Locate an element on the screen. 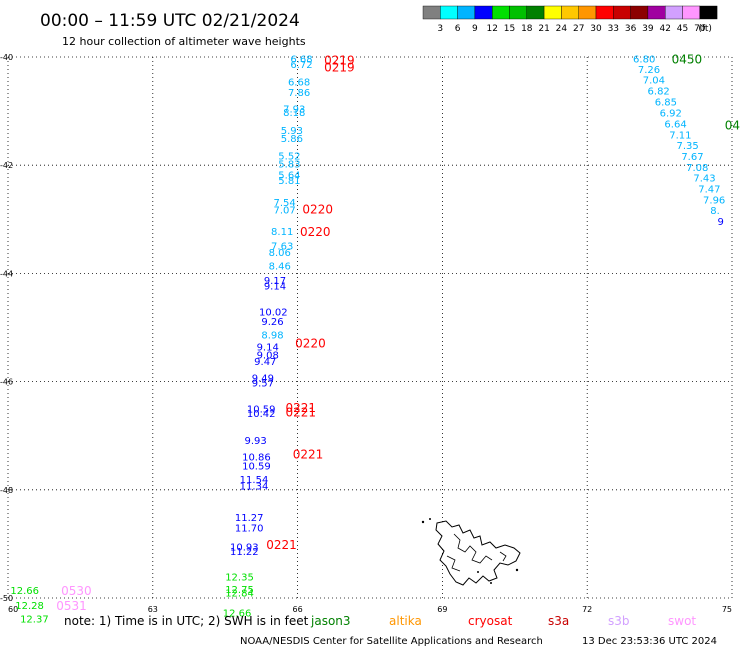 The width and height of the screenshot is (740, 650). footer-timestamp: 13 Dec 23:53:36 UTC 2024 is located at coordinates (649, 641).